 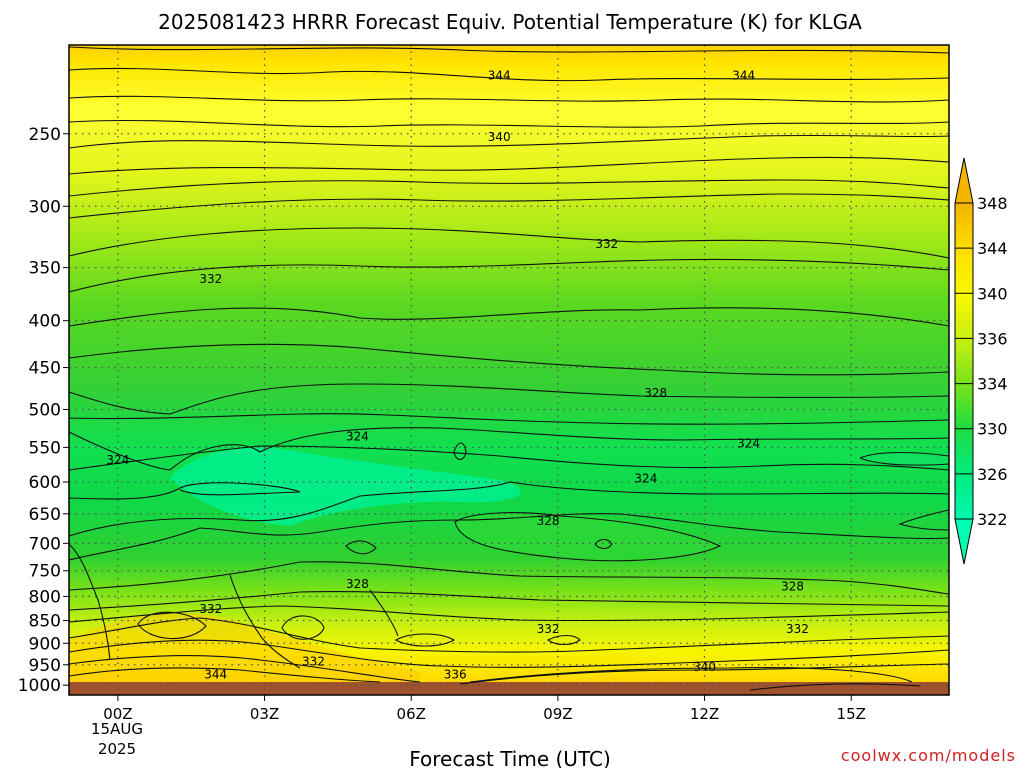 What do you see at coordinates (45, 666) in the screenshot?
I see `y-tick-label: 950` at bounding box center [45, 666].